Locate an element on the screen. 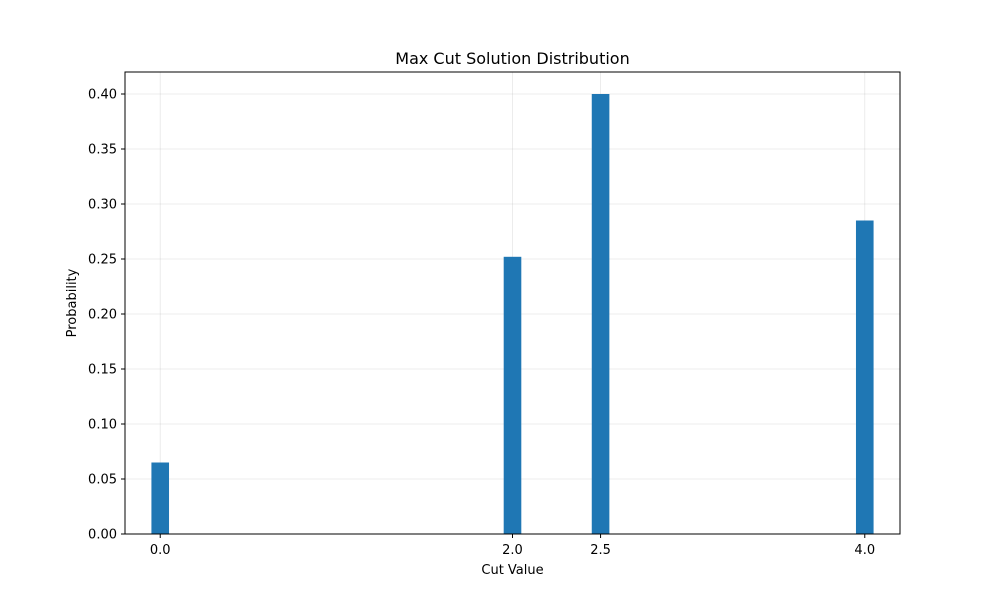 The image size is (1000, 600). y-tick-label: 0.15 is located at coordinates (102, 370).